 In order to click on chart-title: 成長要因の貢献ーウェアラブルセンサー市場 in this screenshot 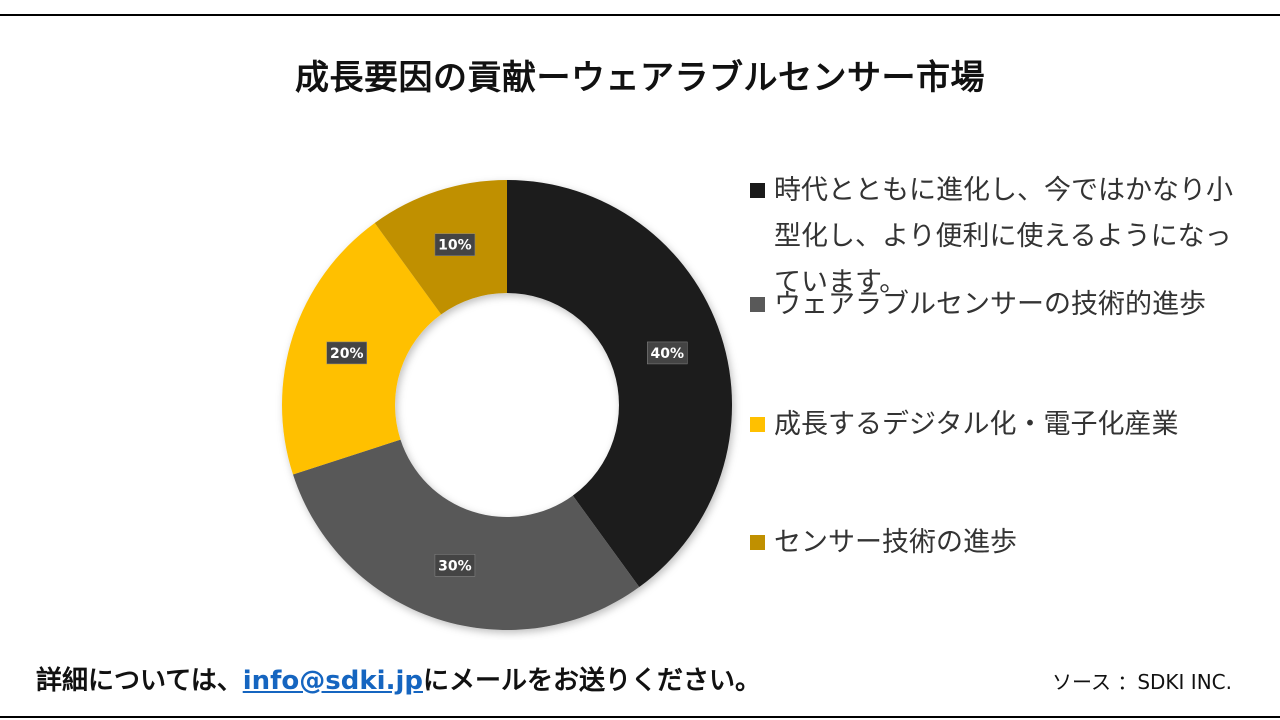, I will do `click(640, 78)`.